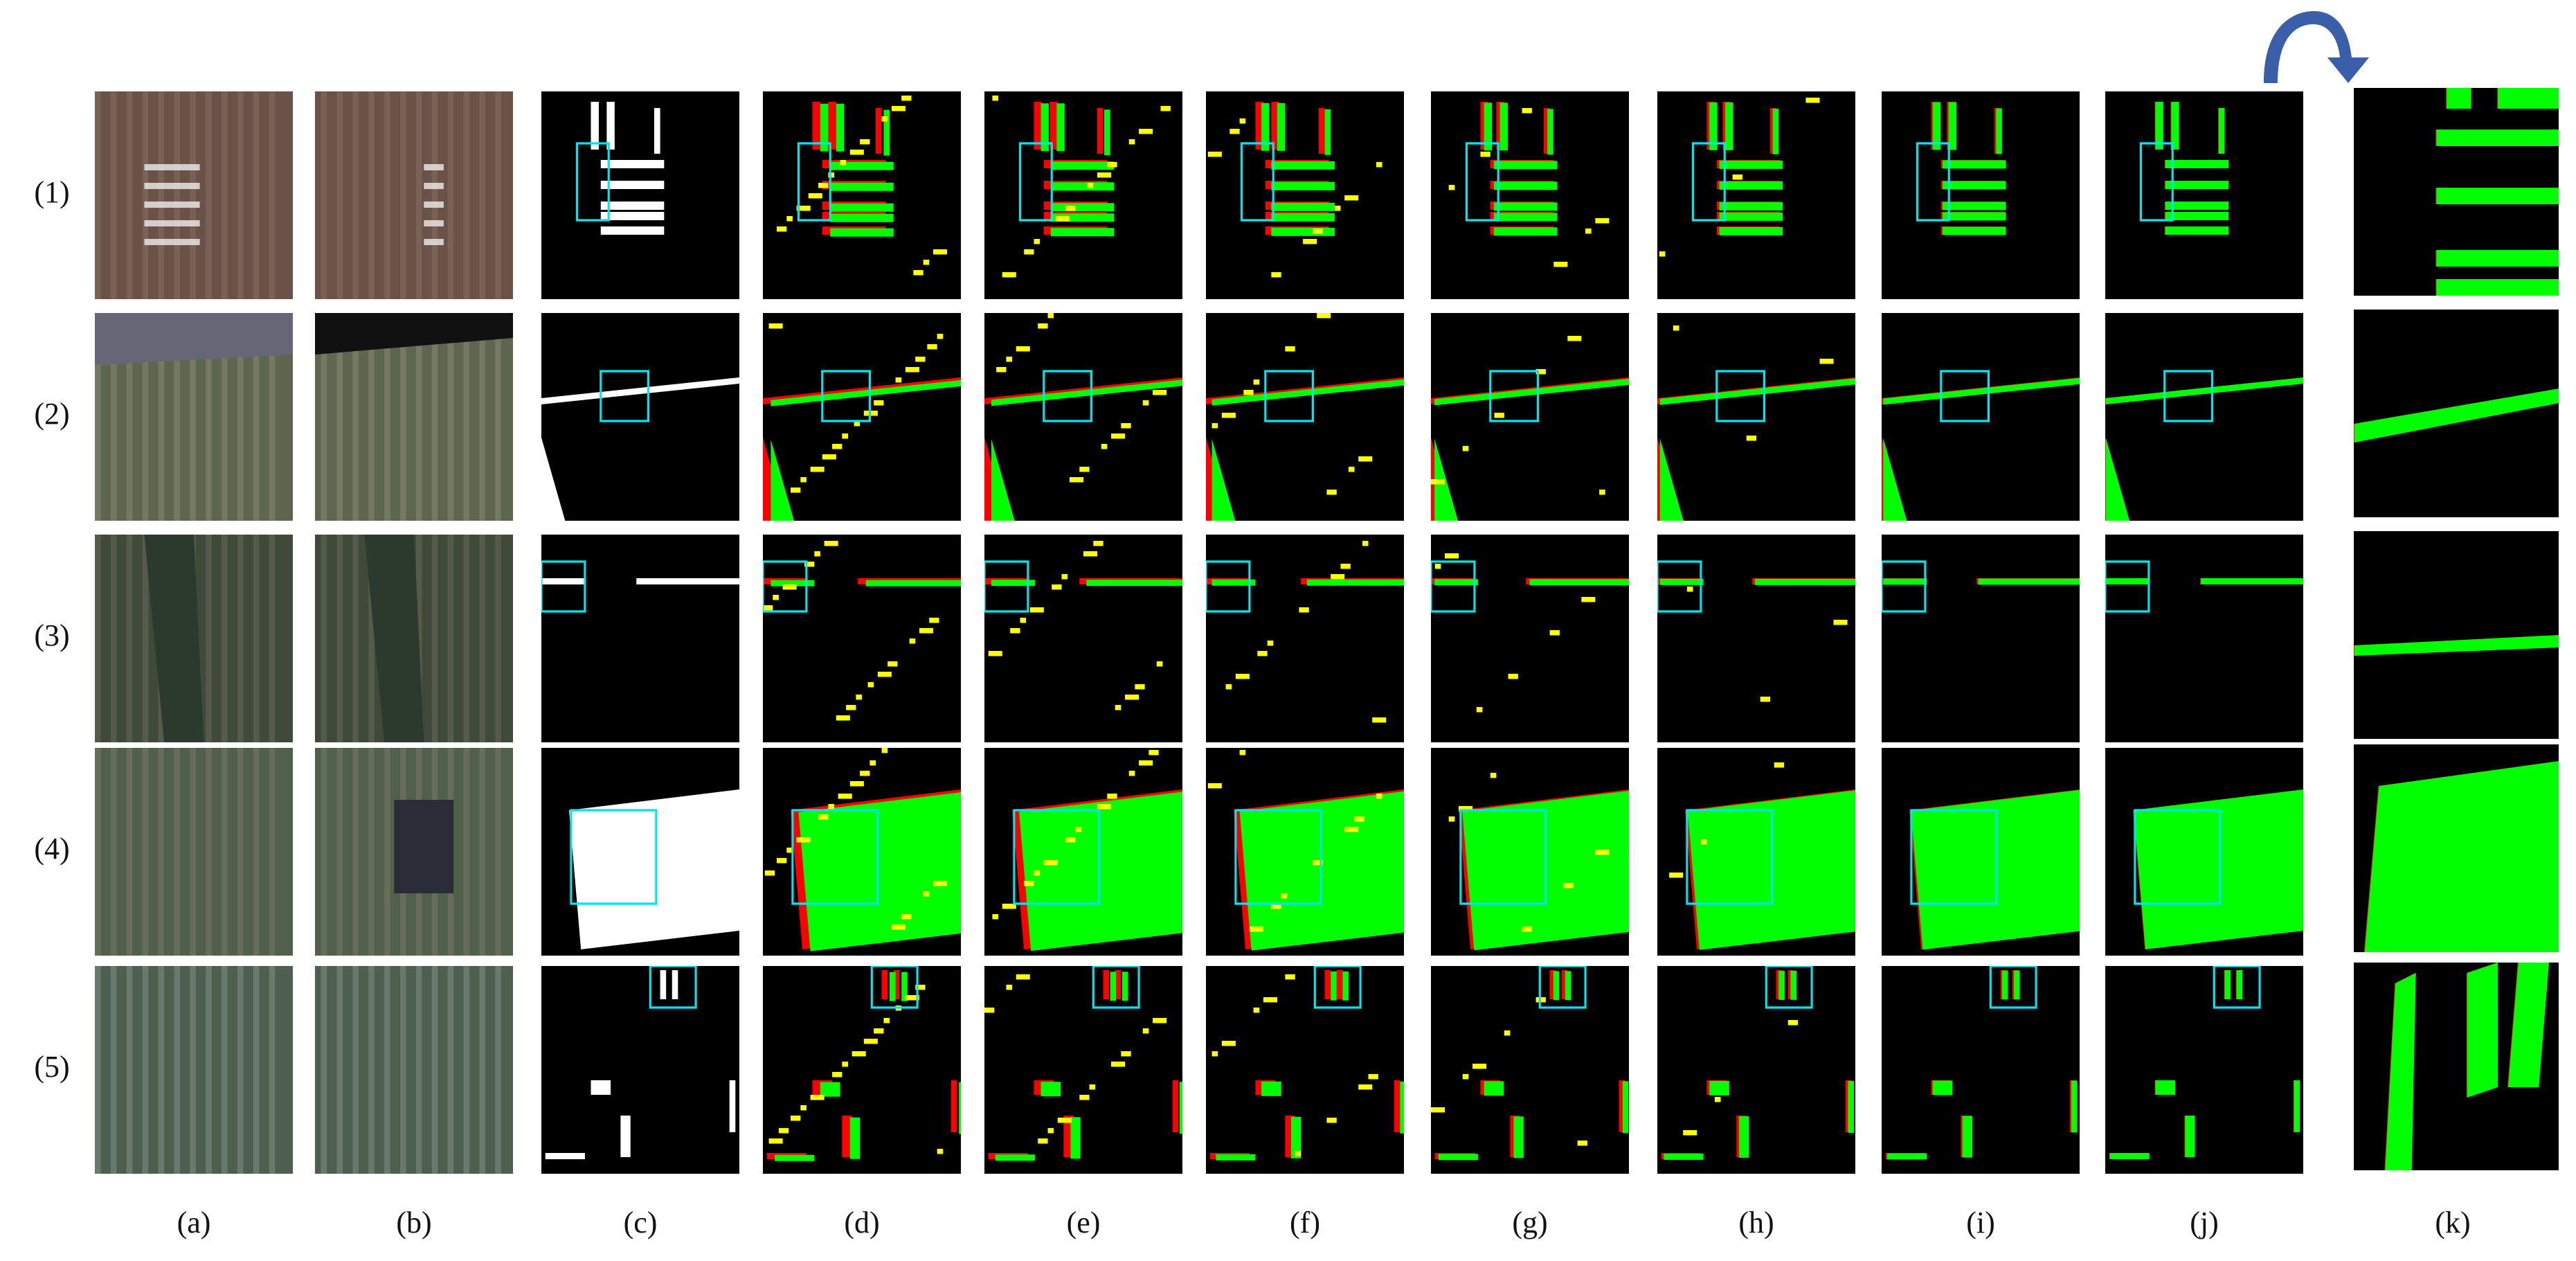 The height and width of the screenshot is (1261, 2576). What do you see at coordinates (1305, 1223) in the screenshot?
I see `column-label: (f)` at bounding box center [1305, 1223].